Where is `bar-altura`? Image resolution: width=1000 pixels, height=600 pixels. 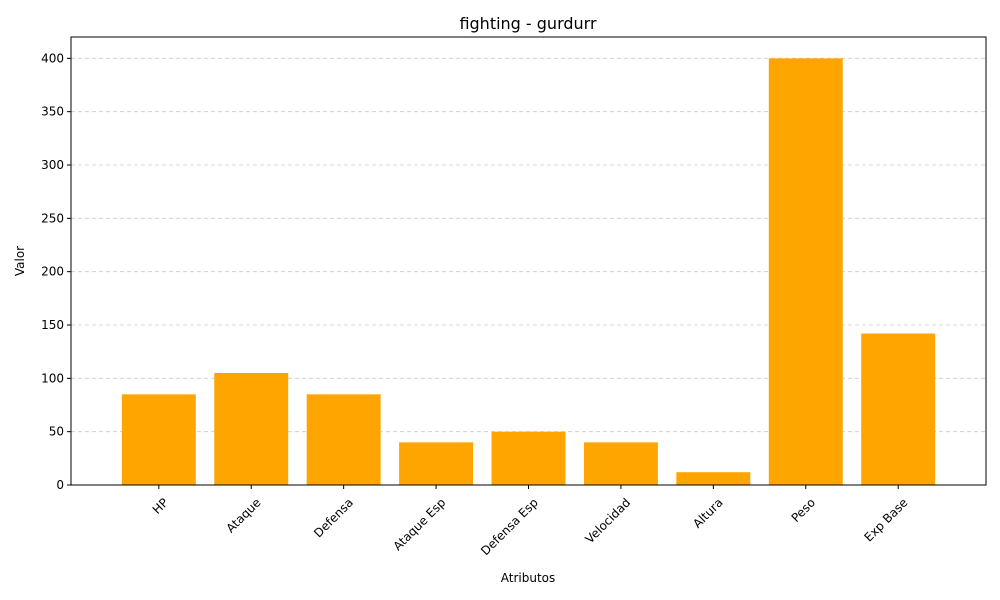 bar-altura is located at coordinates (713, 478).